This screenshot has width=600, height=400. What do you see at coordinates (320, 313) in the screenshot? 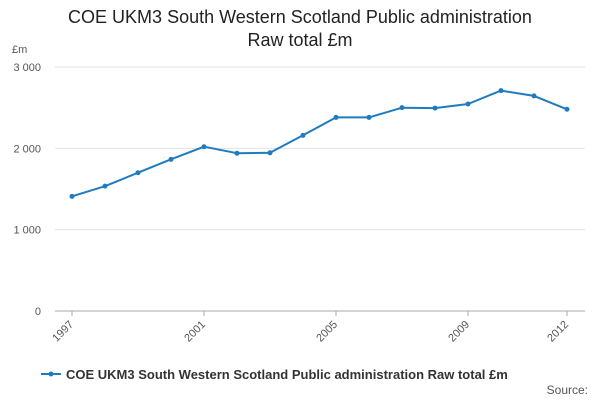
I see `x-axis` at bounding box center [320, 313].